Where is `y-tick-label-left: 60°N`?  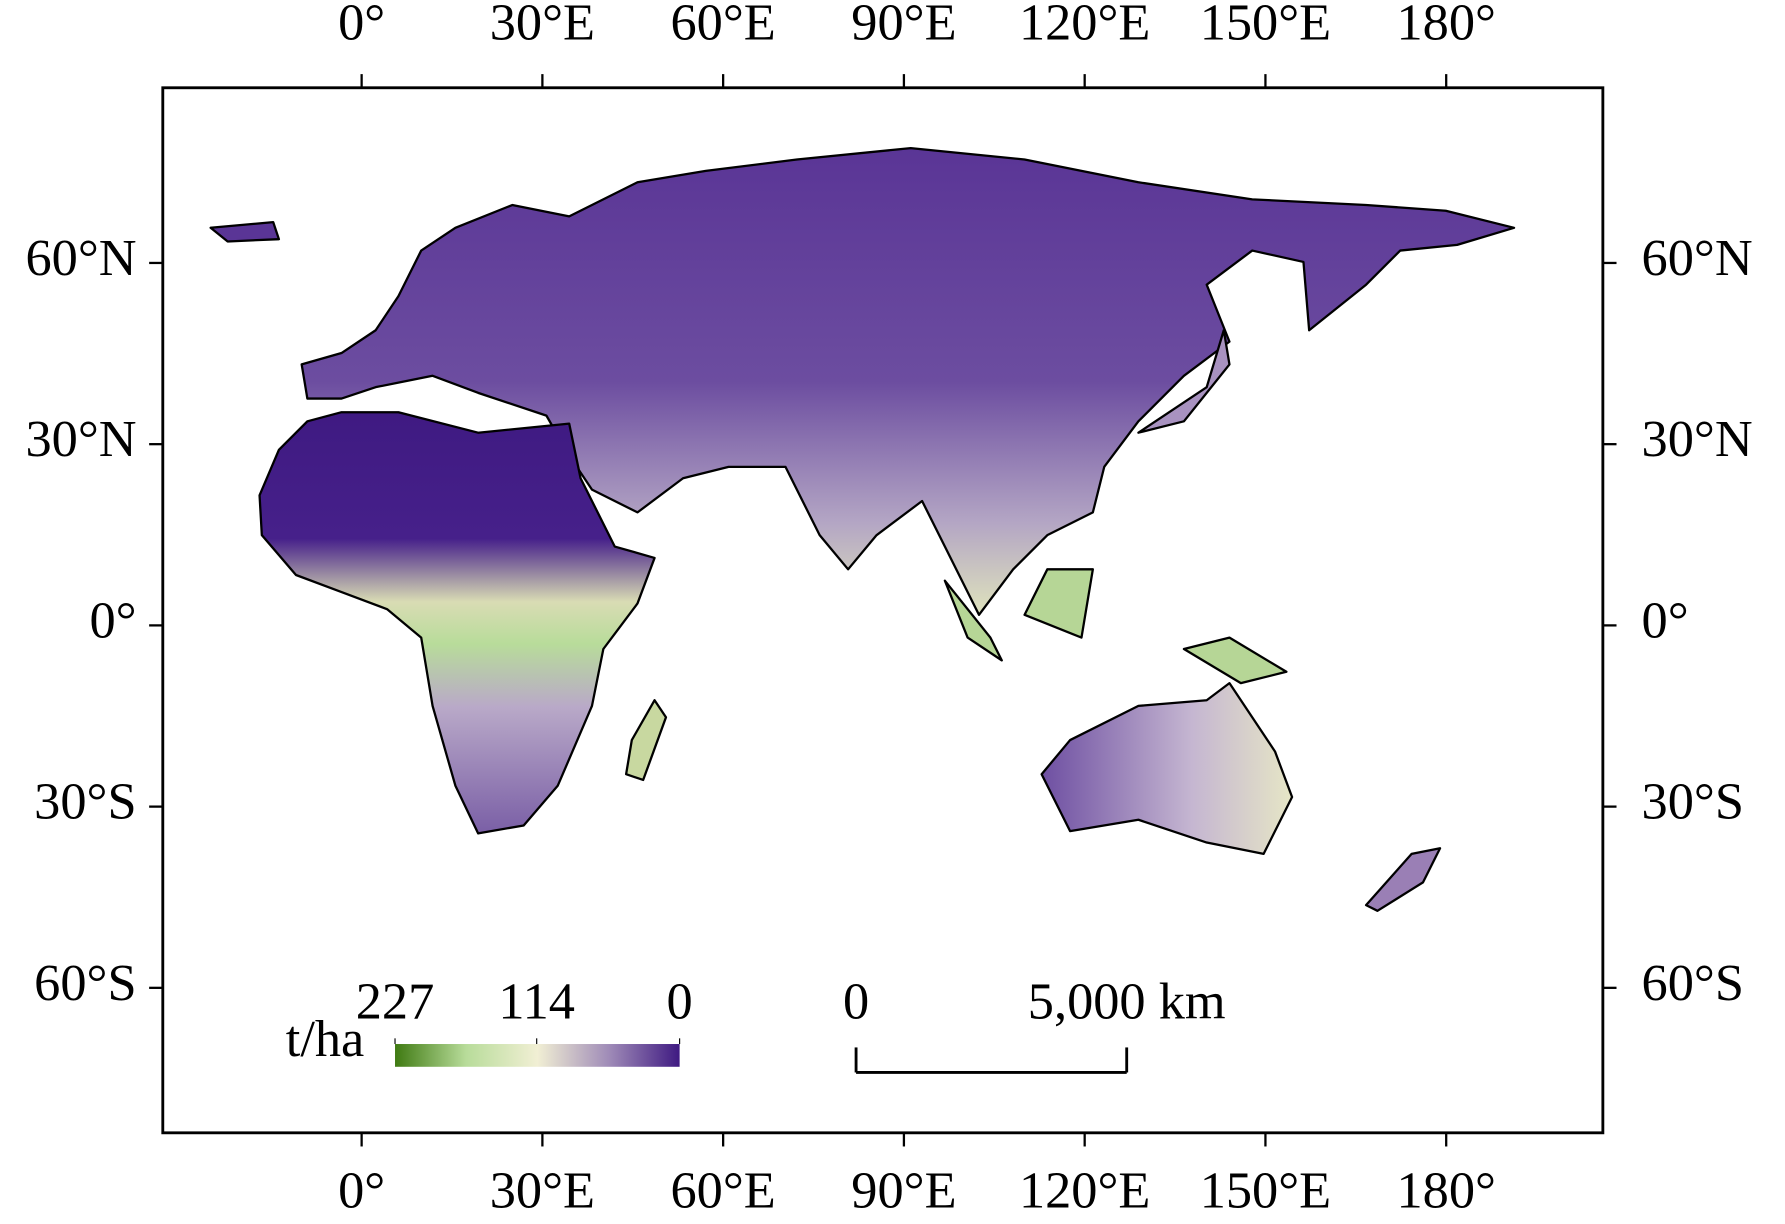
y-tick-label-left: 60°N is located at coordinates (80, 258).